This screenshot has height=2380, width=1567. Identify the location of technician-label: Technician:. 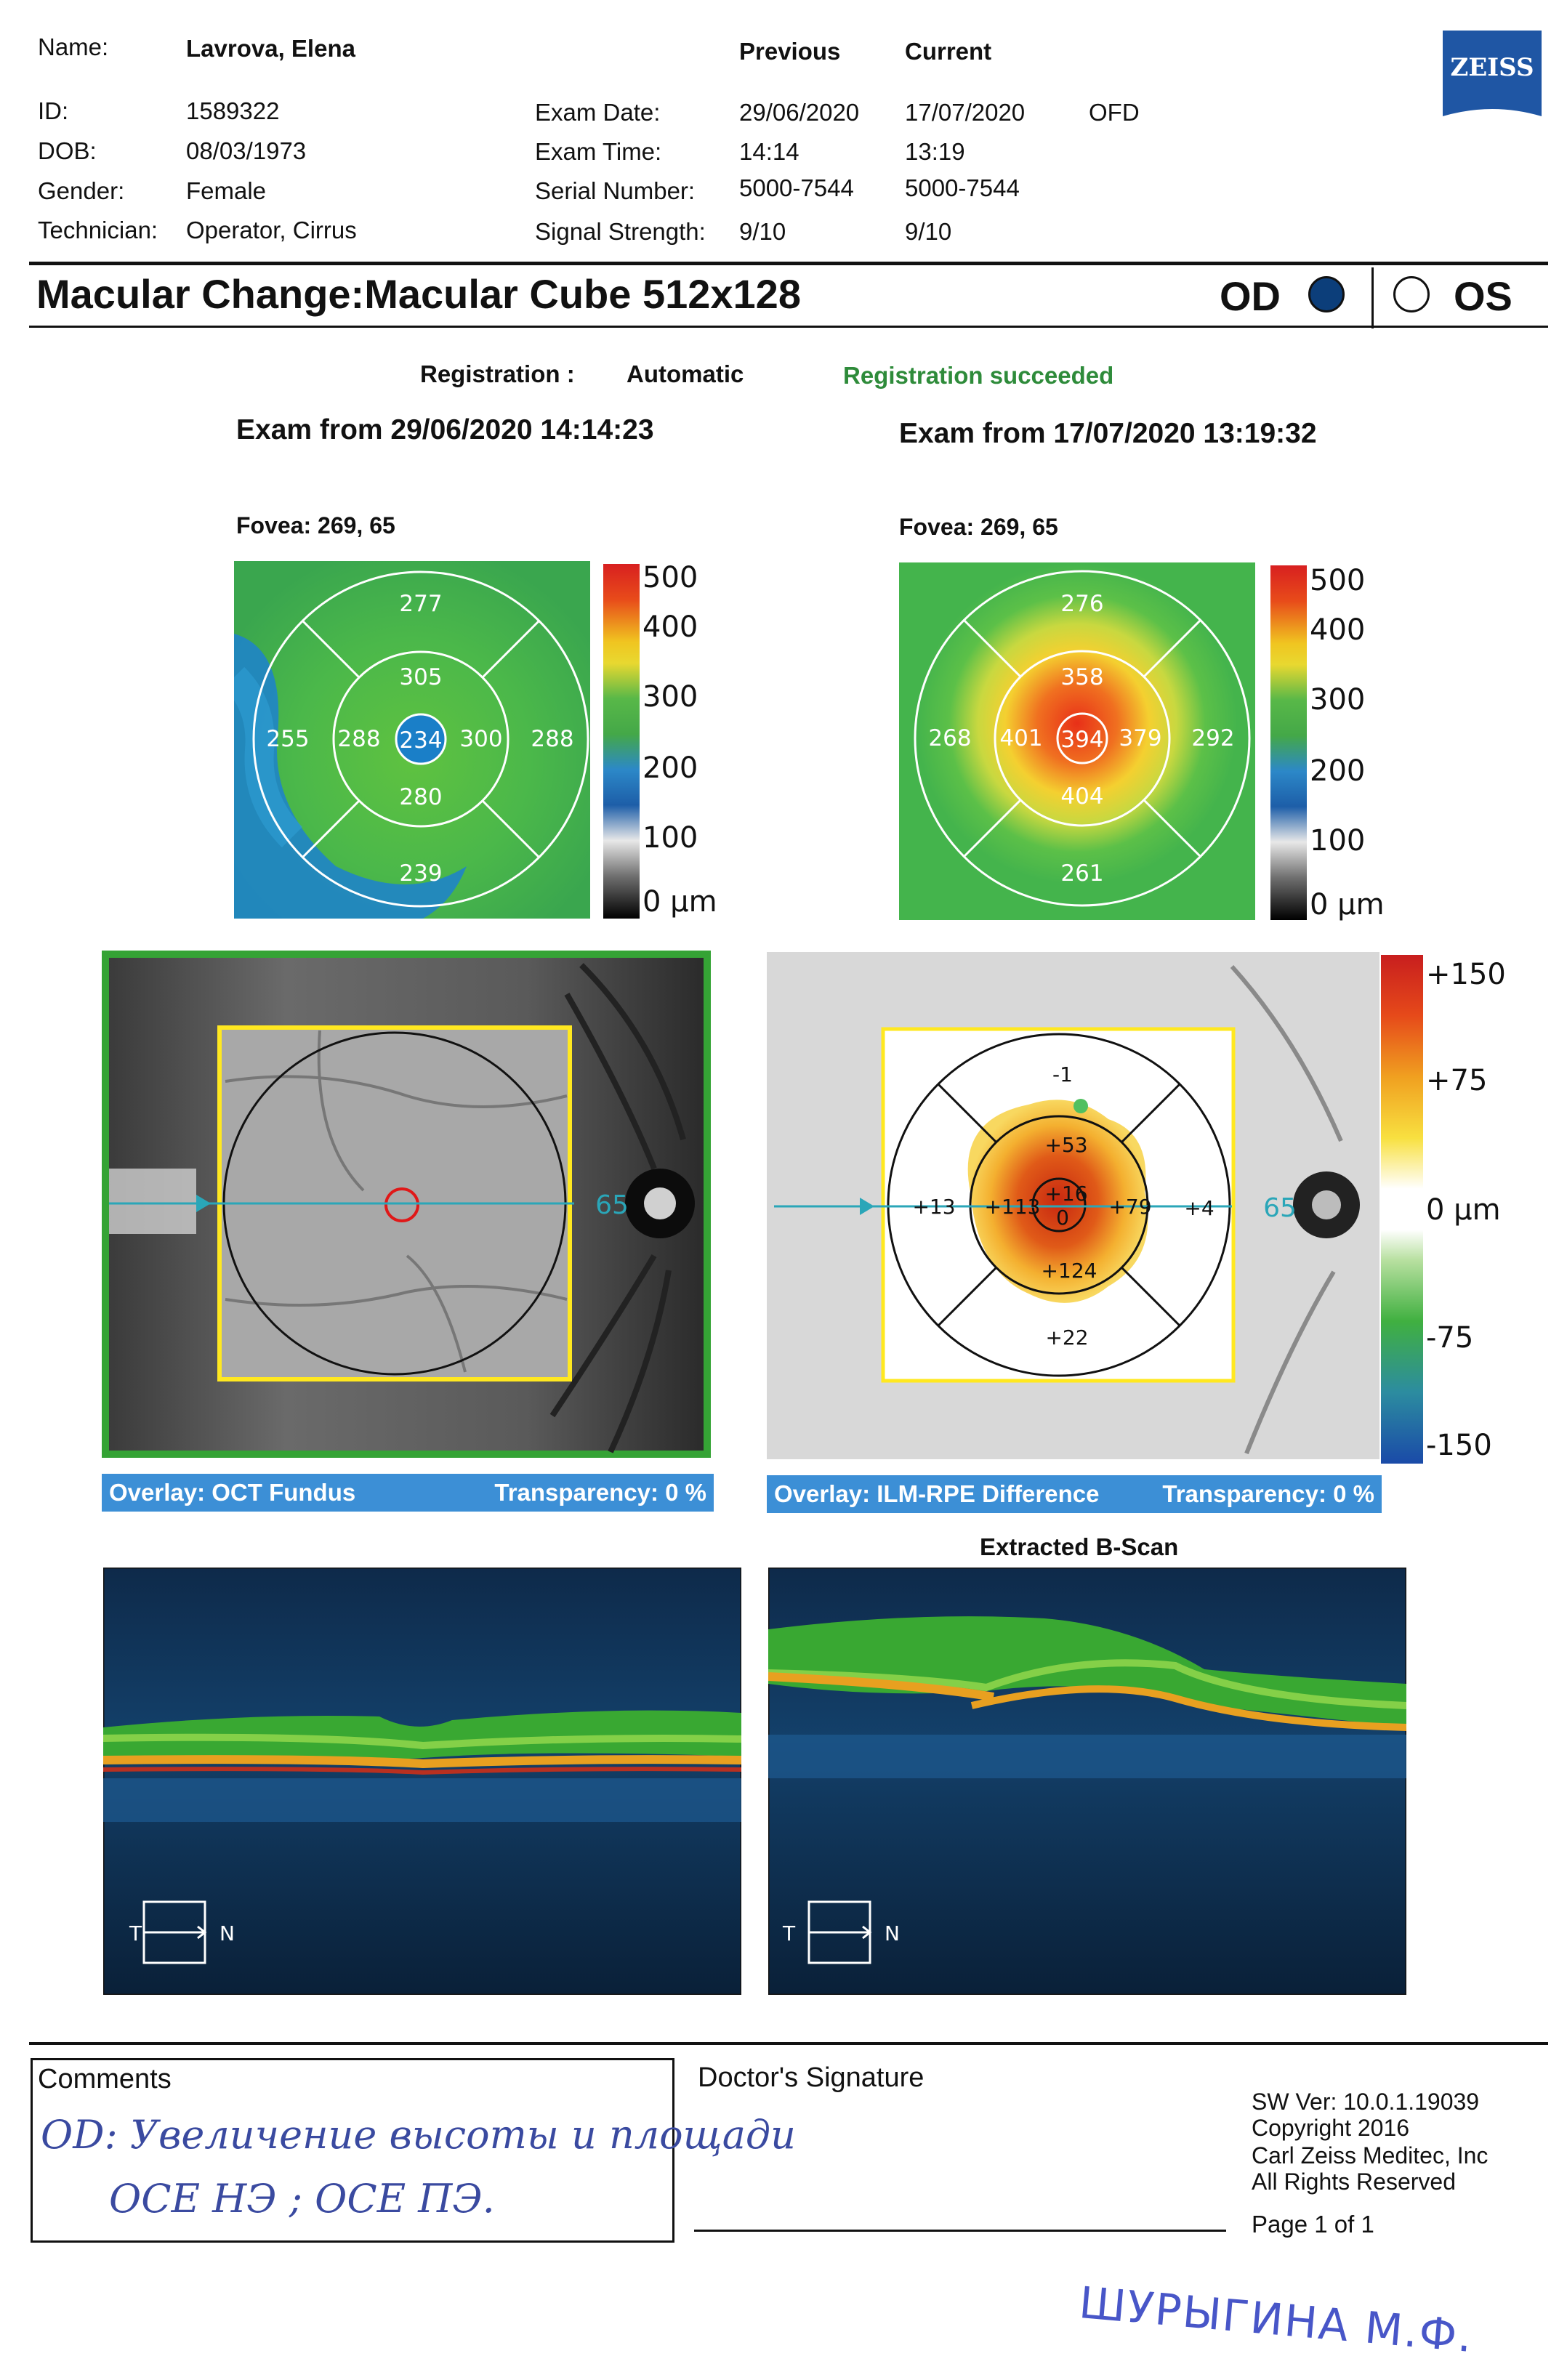
(98, 230).